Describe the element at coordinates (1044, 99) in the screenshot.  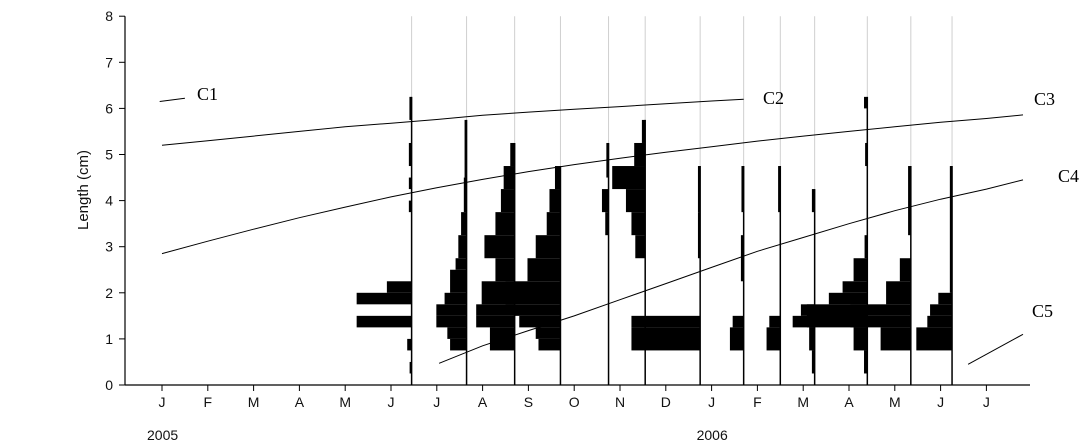
I see `cohort-label-c3: C3` at that location.